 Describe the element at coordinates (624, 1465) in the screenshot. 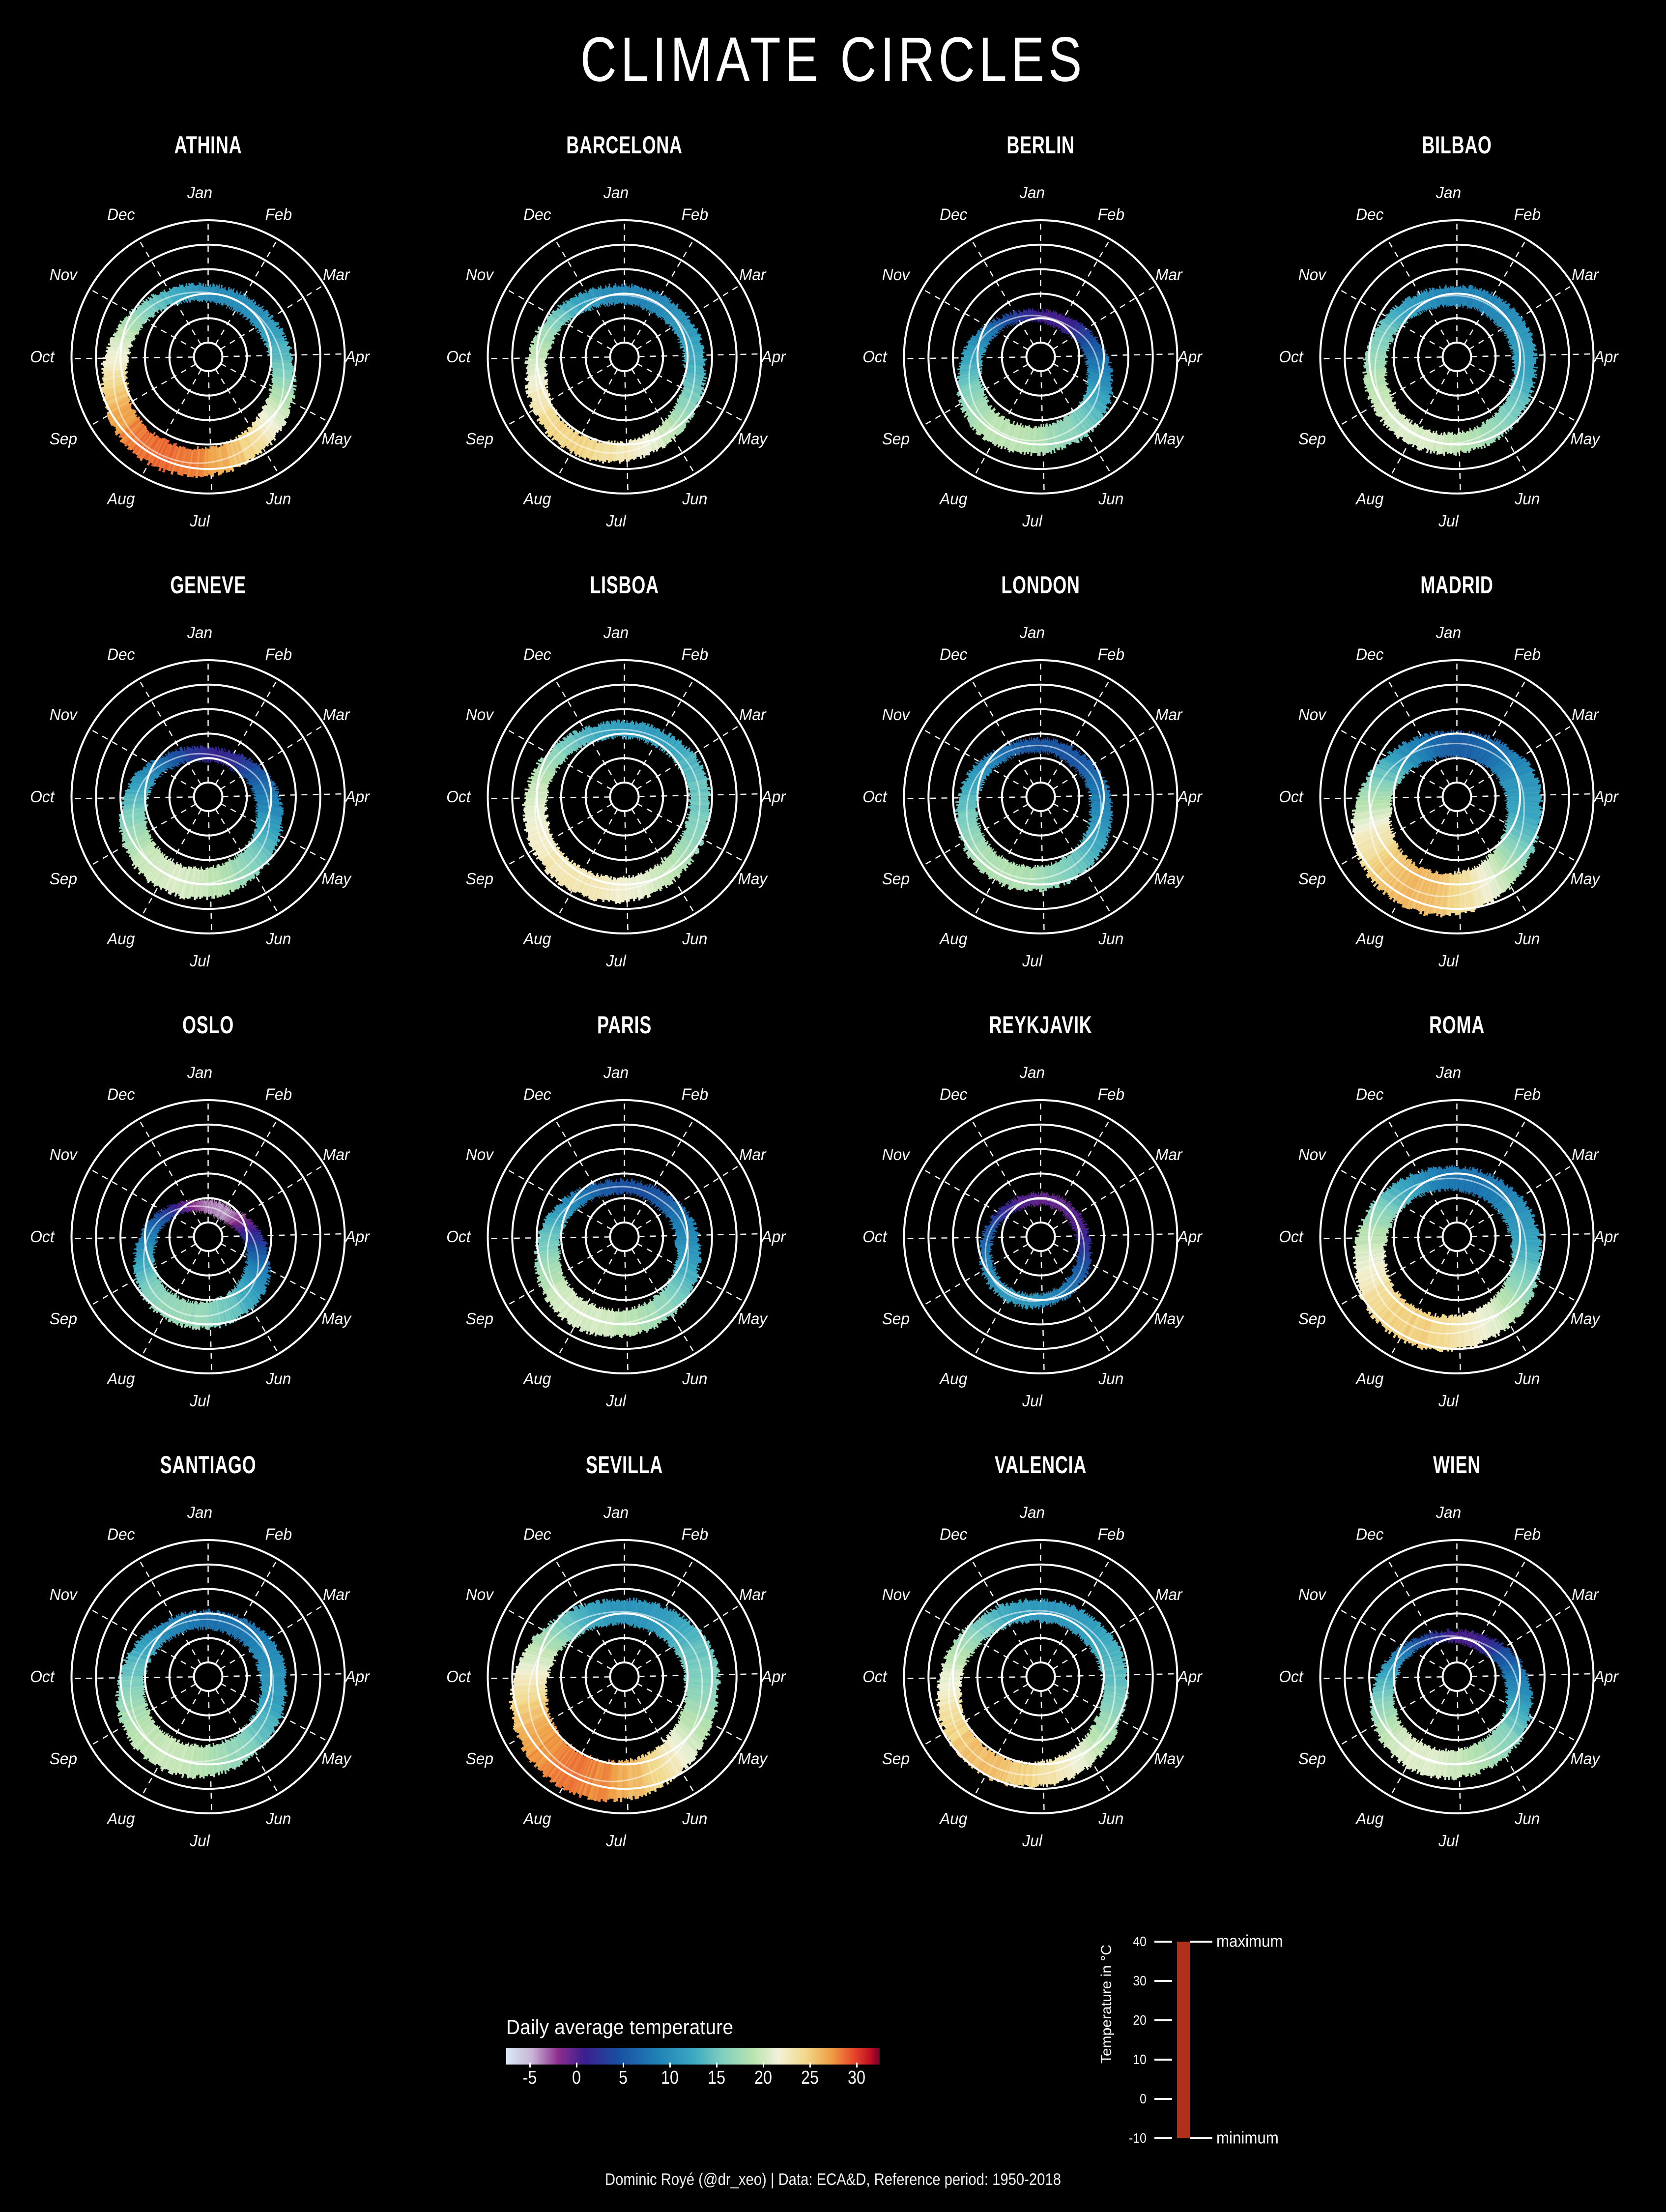

I see `city-title: SEVILLA` at that location.